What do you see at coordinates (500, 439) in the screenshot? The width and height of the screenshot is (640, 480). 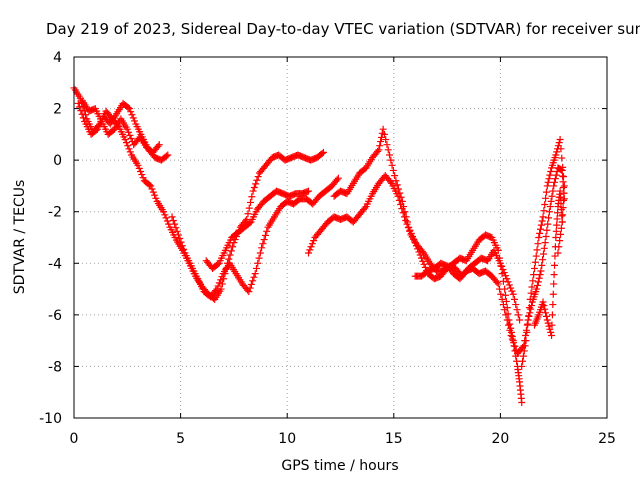 I see `x-tick-label: 20` at bounding box center [500, 439].